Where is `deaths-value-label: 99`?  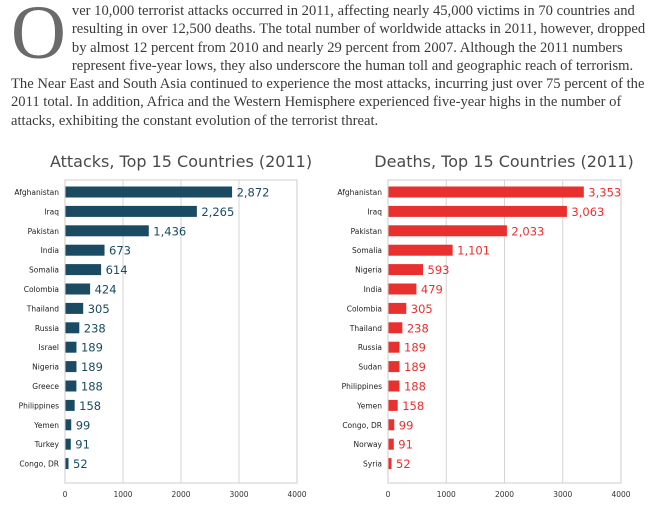
deaths-value-label: 99 is located at coordinates (406, 425).